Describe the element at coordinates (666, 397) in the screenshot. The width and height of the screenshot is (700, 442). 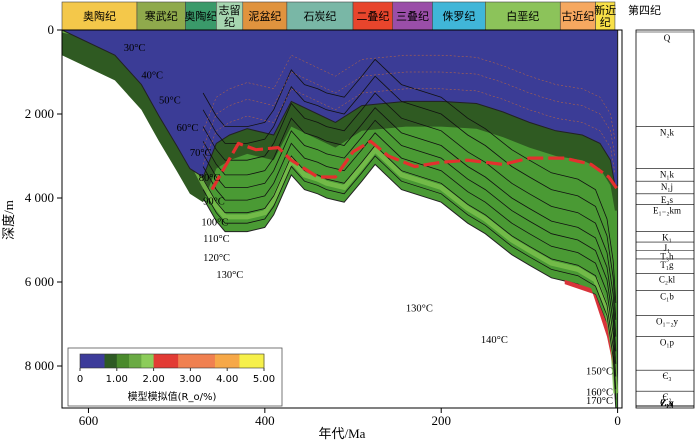
I see `strat-label: Є₂` at that location.